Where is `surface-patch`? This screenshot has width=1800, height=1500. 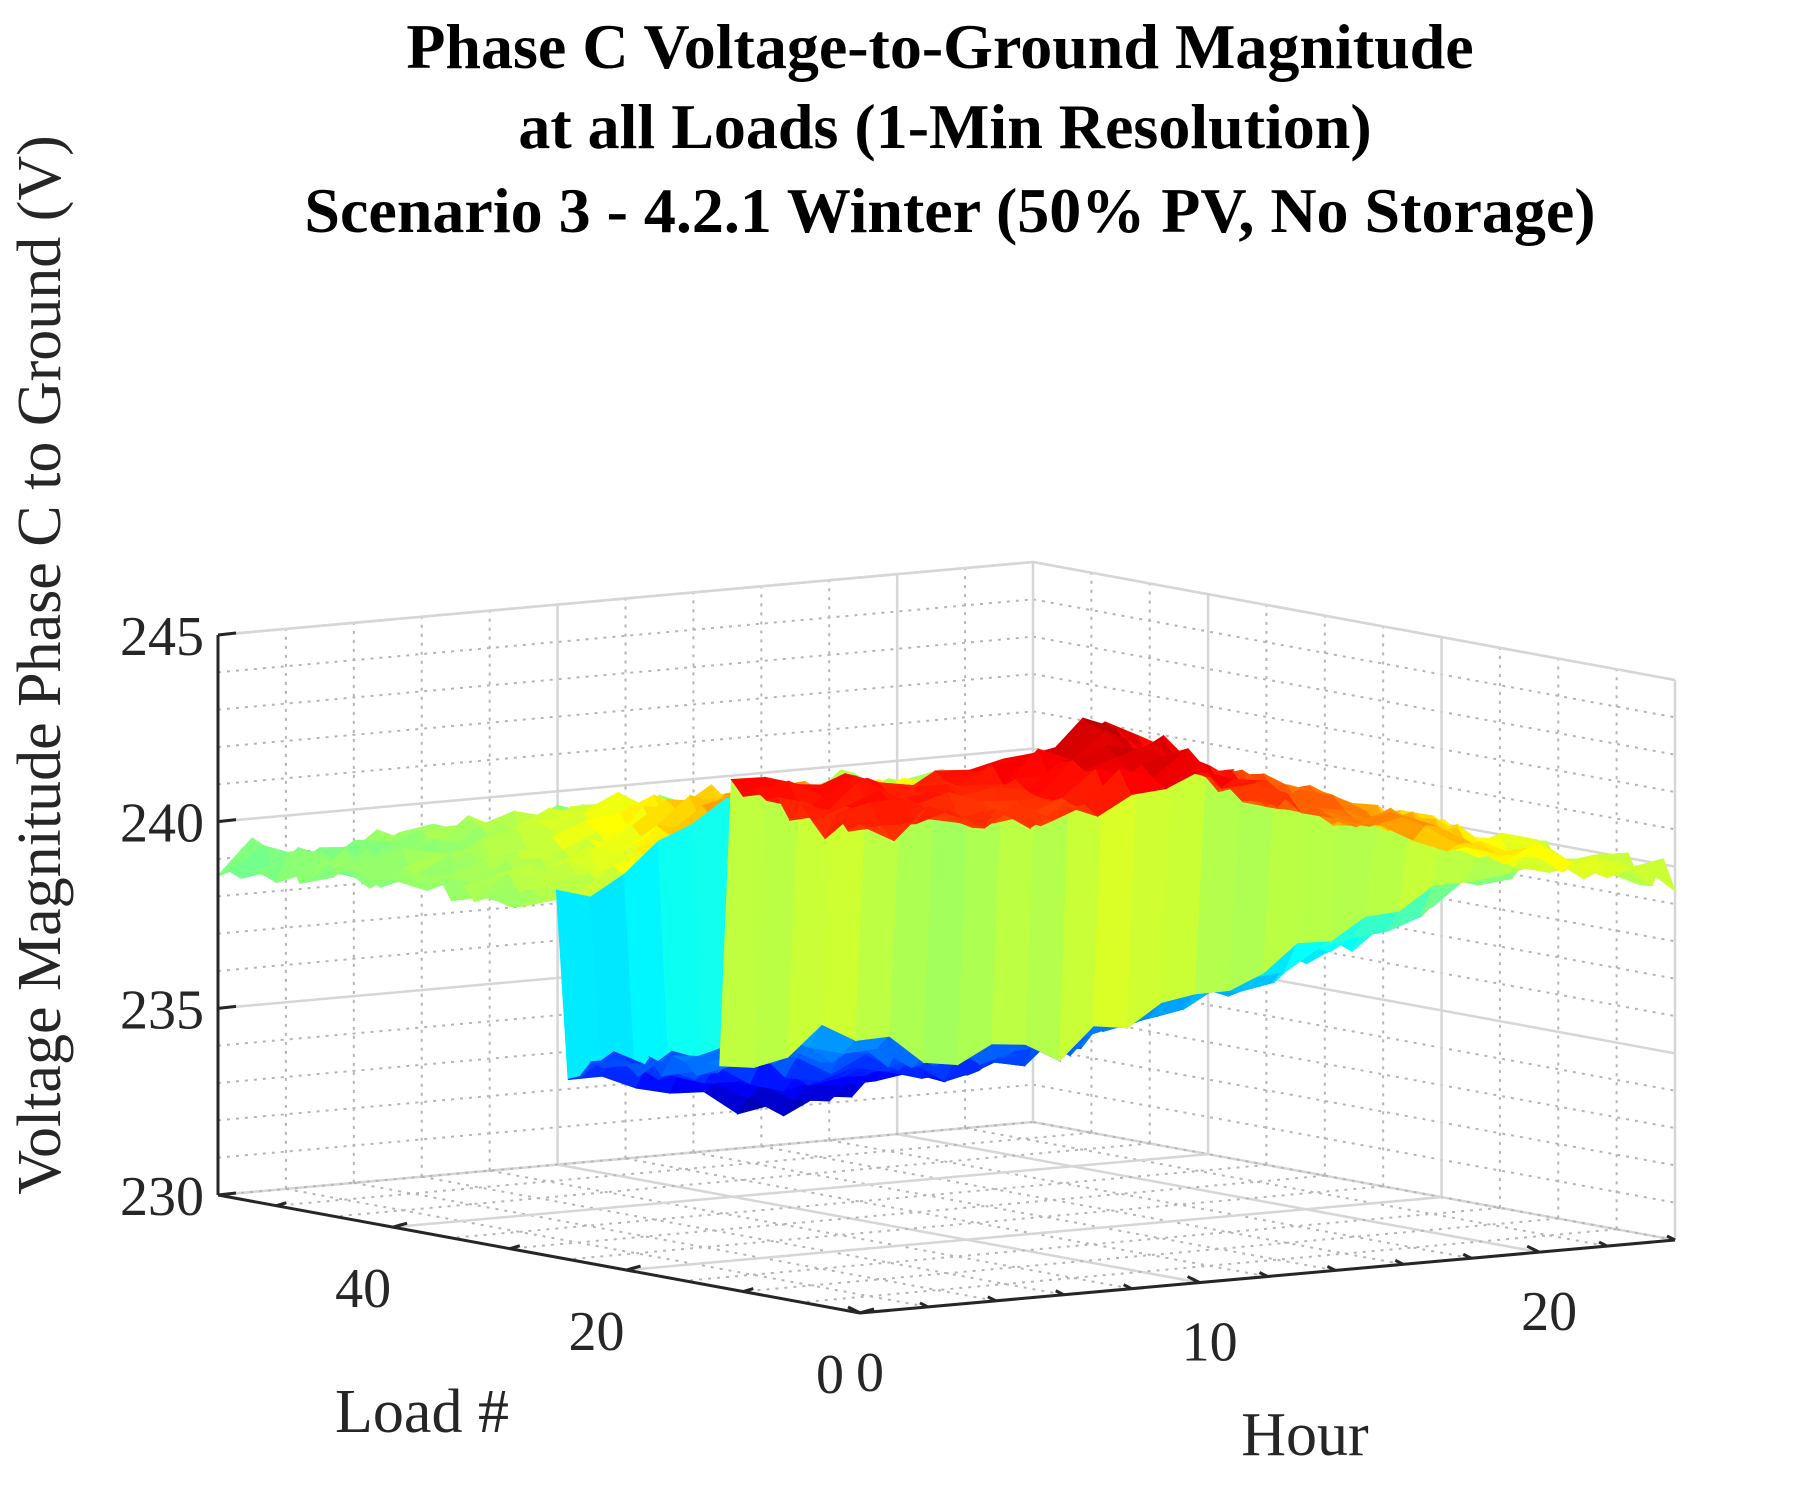
surface-patch is located at coordinates (1653, 875).